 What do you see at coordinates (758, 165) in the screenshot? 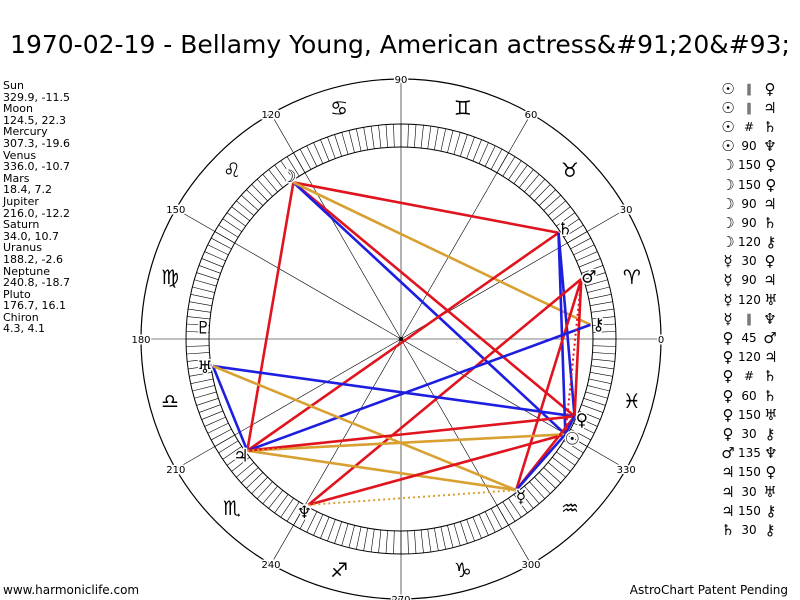
I see `aspect-row: ☽ 150 ♀` at bounding box center [758, 165].